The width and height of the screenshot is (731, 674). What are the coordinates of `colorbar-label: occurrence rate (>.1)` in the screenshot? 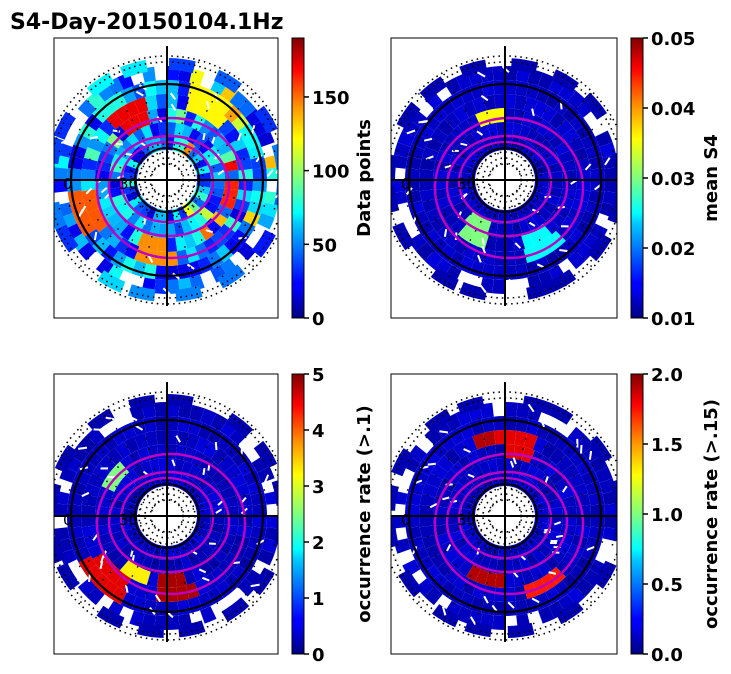 It's located at (364, 513).